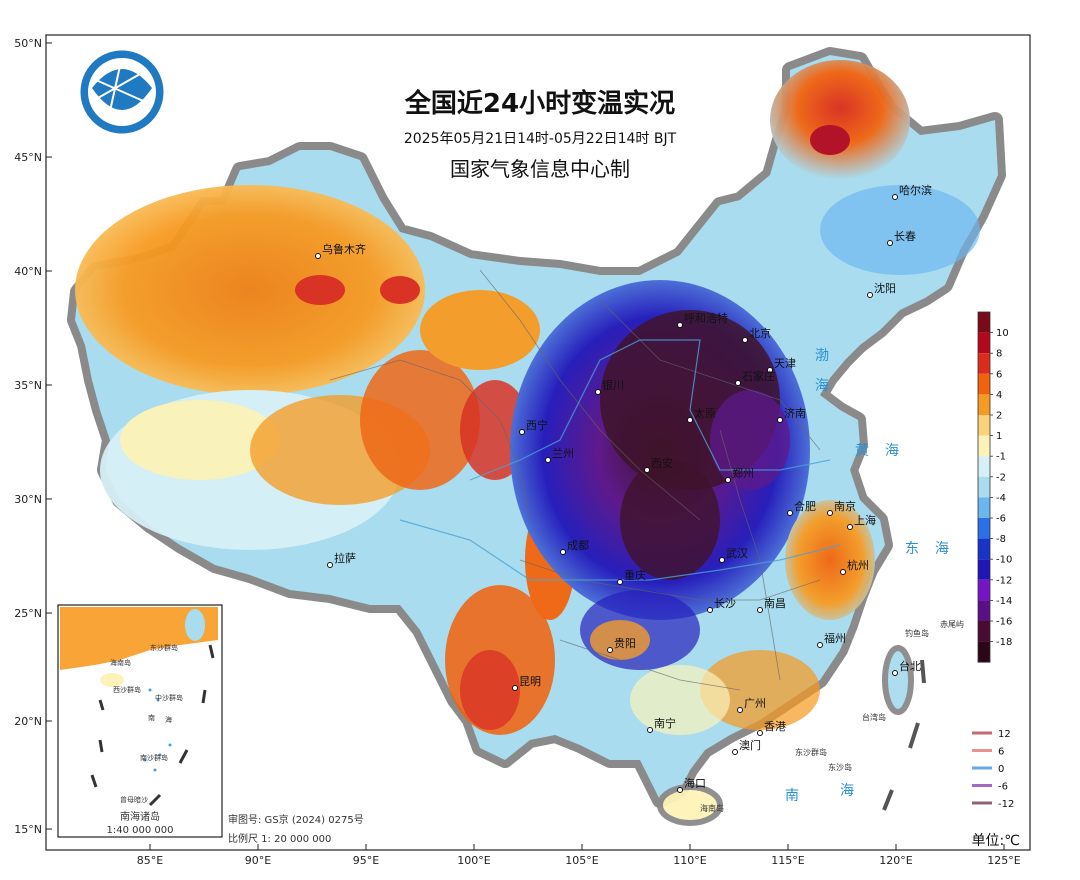  I want to click on city-label: 南昌, so click(775, 603).